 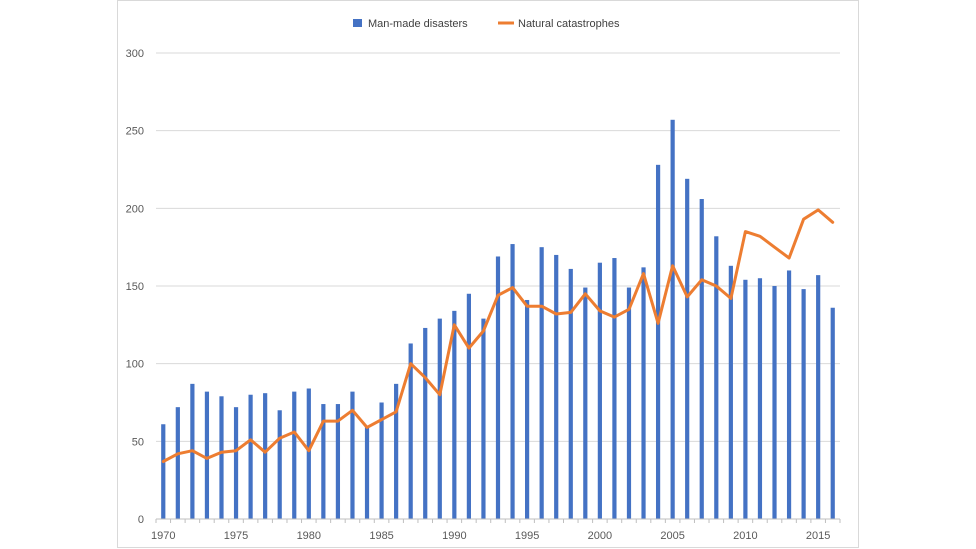 What do you see at coordinates (250, 456) in the screenshot?
I see `bar-1976` at bounding box center [250, 456].